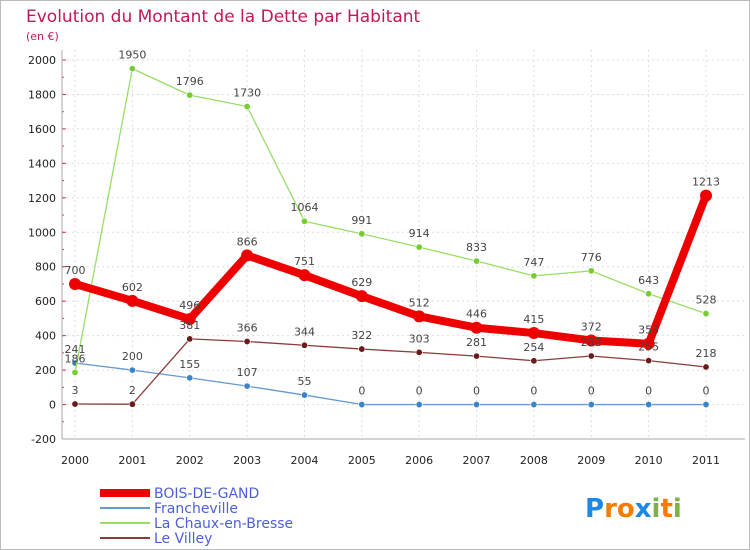  What do you see at coordinates (419, 338) in the screenshot?
I see `data-label: 303` at bounding box center [419, 338].